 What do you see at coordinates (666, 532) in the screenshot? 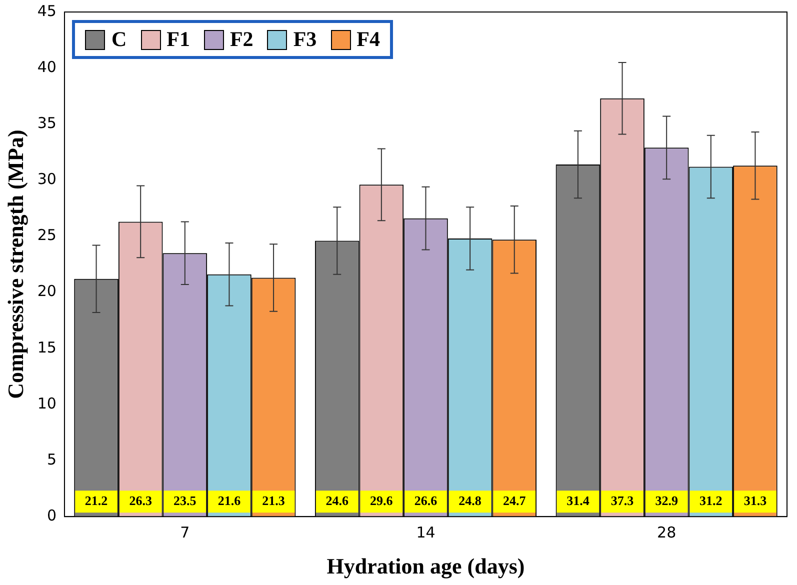
I see `x-tick-label: 28` at bounding box center [666, 532].